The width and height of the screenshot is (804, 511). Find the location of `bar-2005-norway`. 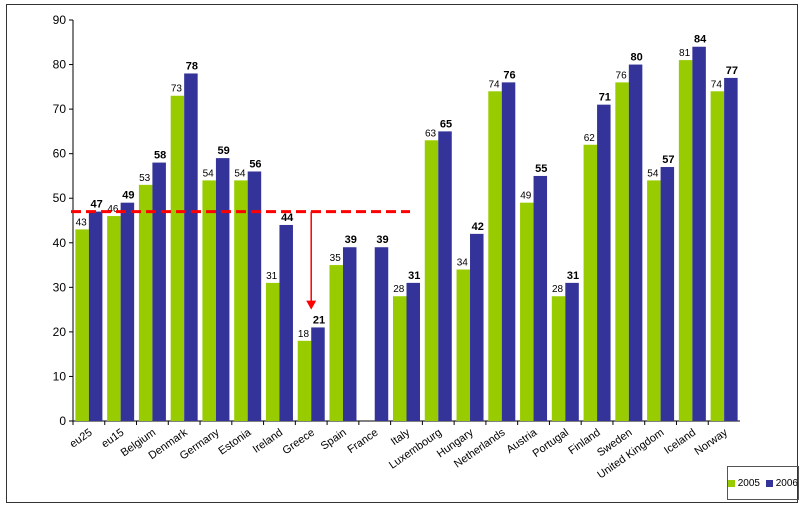

bar-2005-norway is located at coordinates (717, 256).